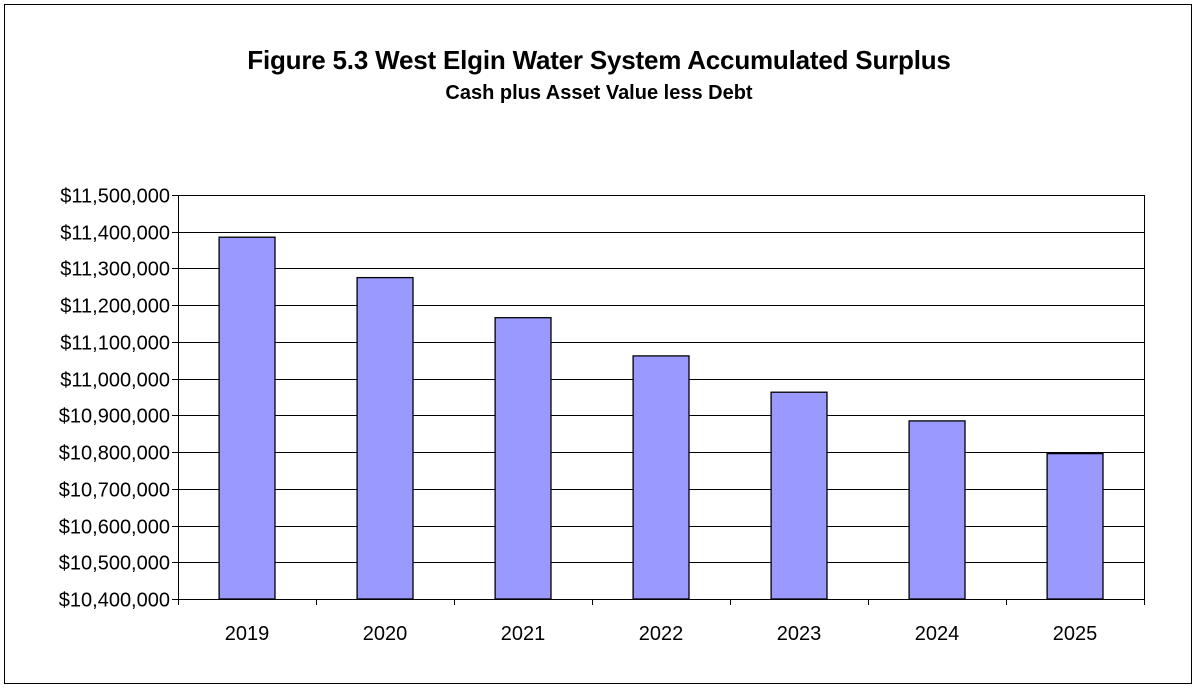 This screenshot has width=1196, height=688. I want to click on y-tick-label: $11,000,000, so click(115, 381).